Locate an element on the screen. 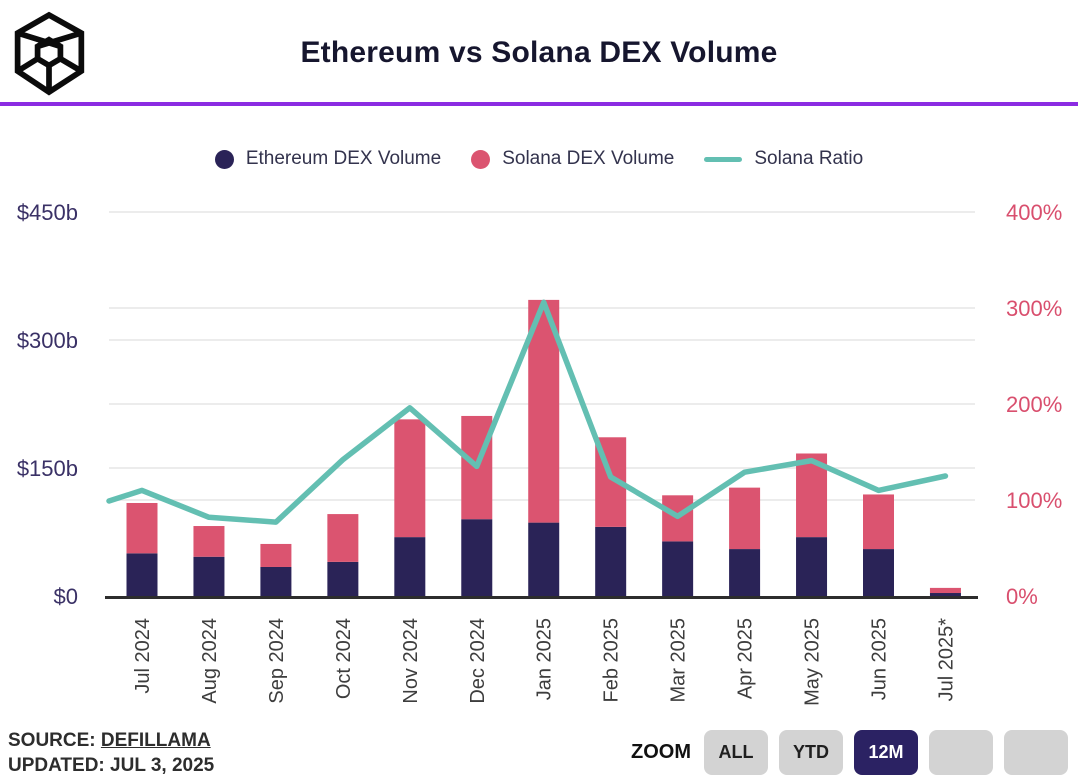  source-label: SOURCE: is located at coordinates (52, 740).